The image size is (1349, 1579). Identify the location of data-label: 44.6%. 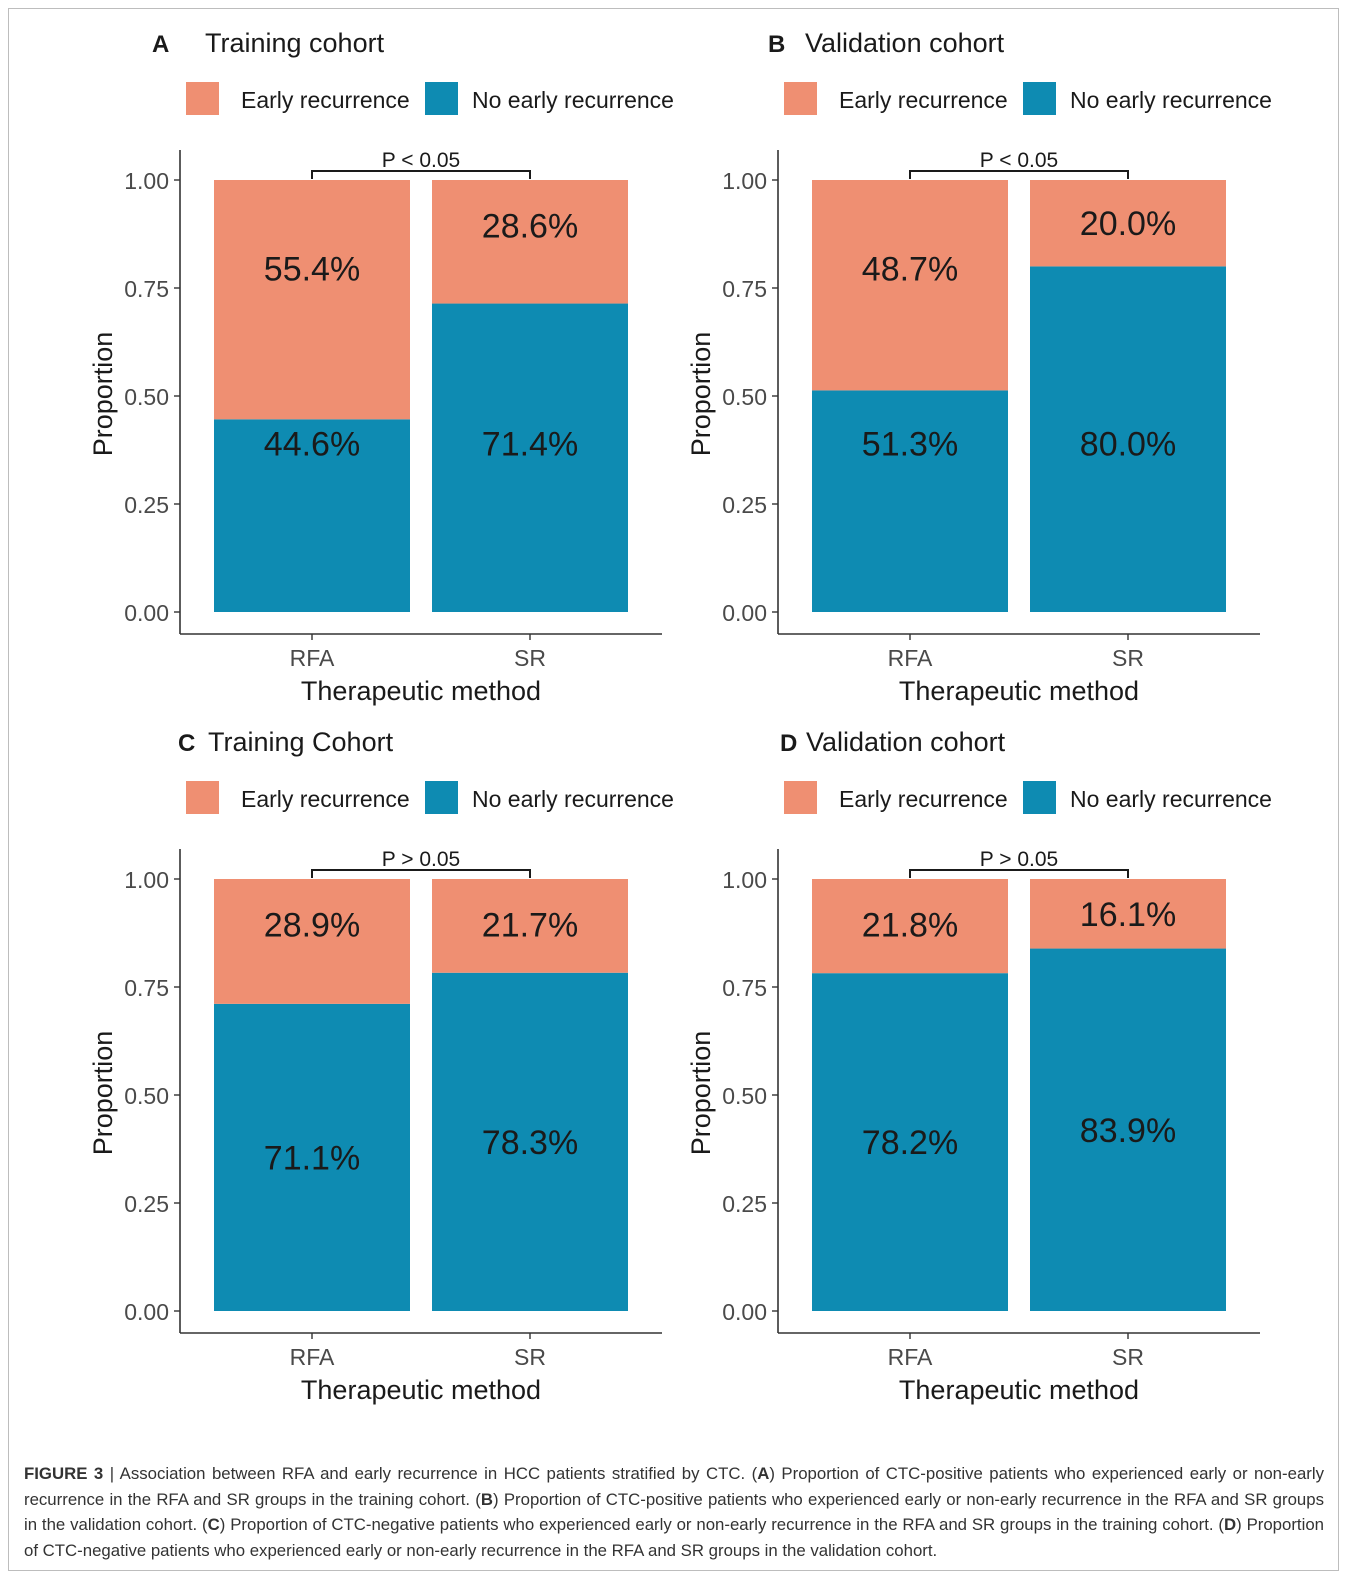
(312, 445).